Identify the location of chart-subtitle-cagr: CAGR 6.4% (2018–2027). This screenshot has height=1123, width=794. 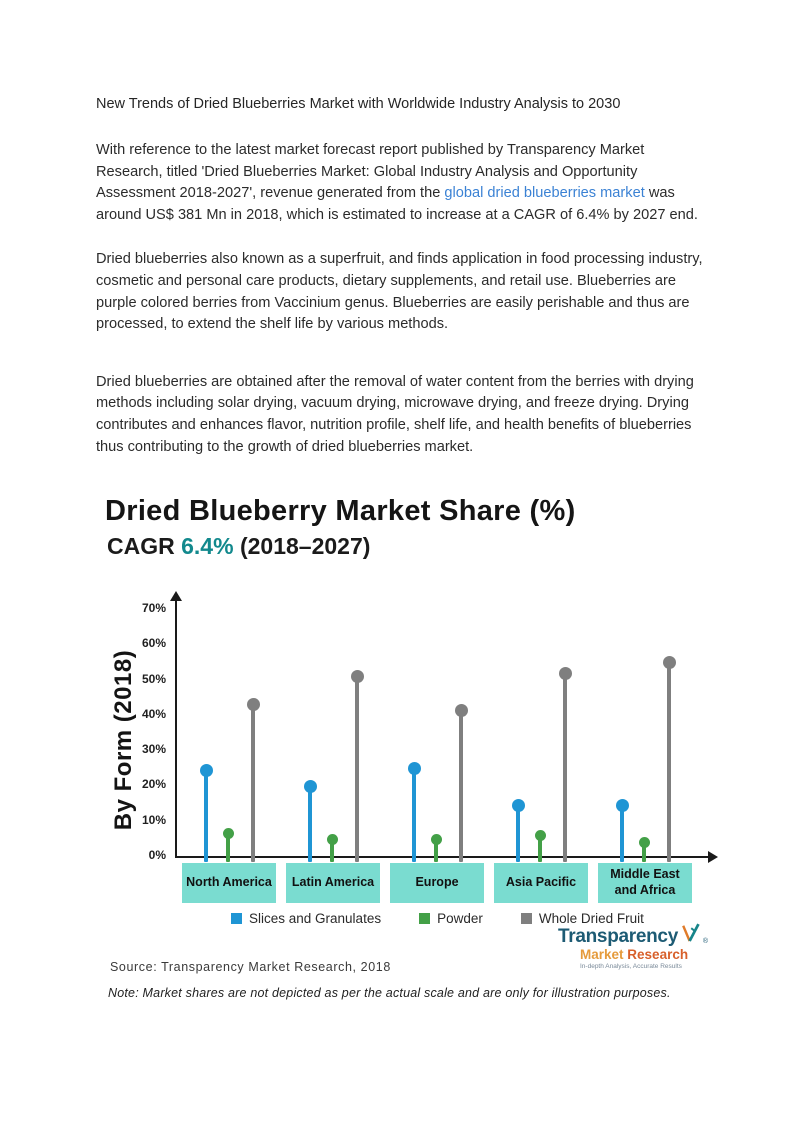
(450, 546).